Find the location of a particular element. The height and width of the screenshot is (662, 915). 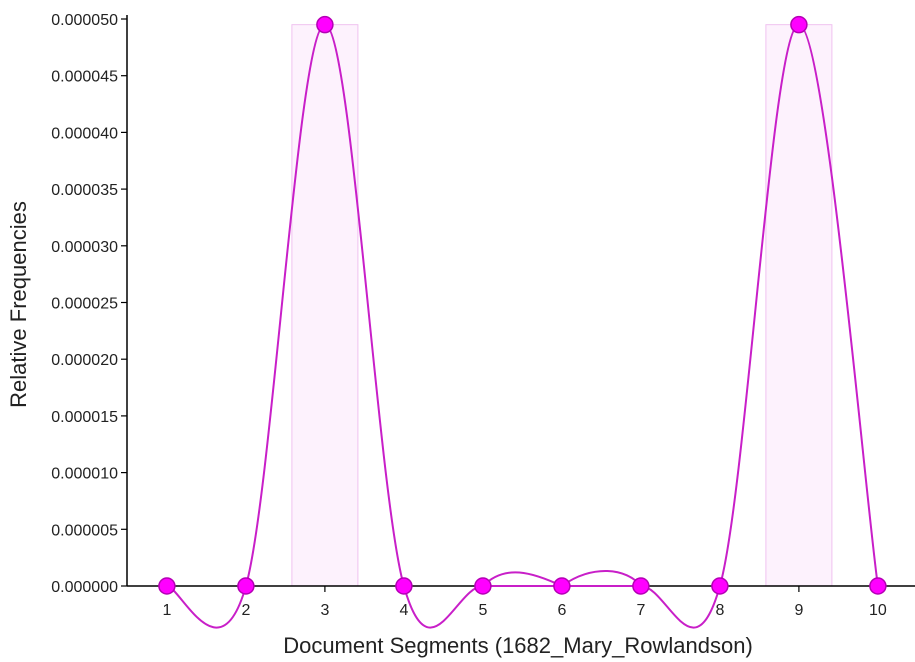

y-tick-label: 0.000005 is located at coordinates (84, 530).